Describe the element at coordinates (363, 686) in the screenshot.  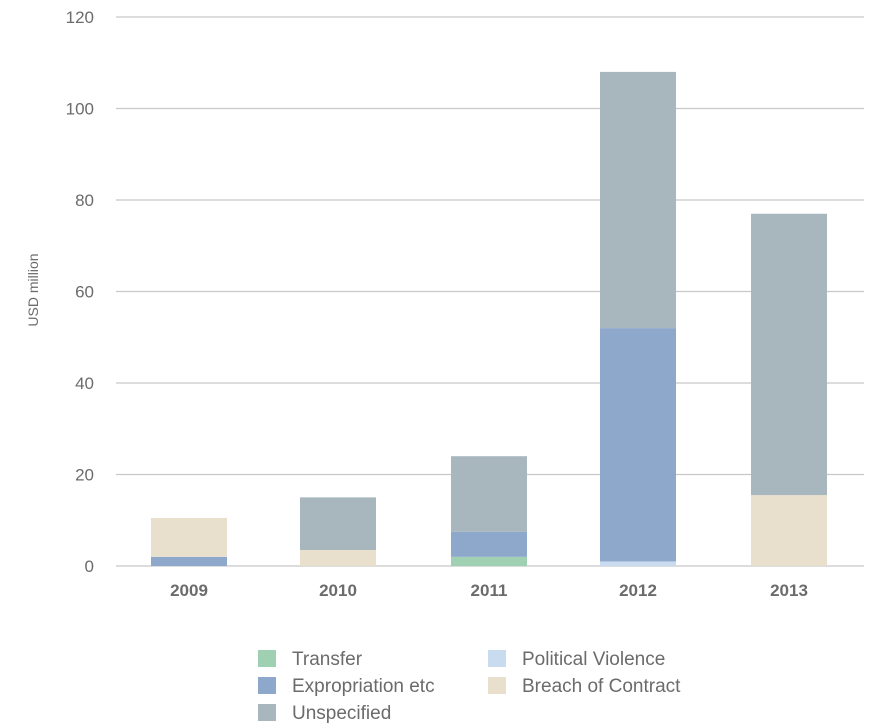
I see `legend-label: Expropriation etc` at that location.